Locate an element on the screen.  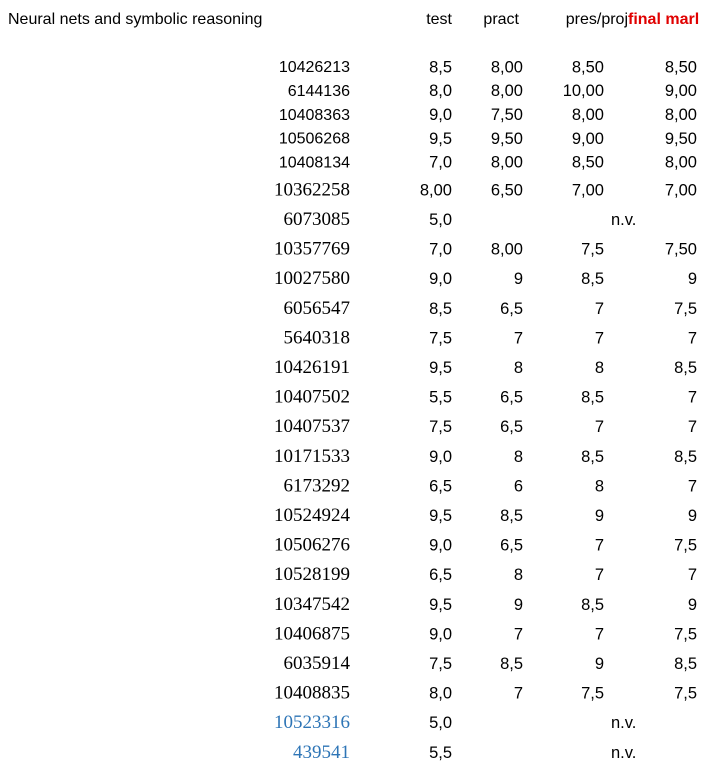
grade-final: 7,50 is located at coordinates (681, 250).